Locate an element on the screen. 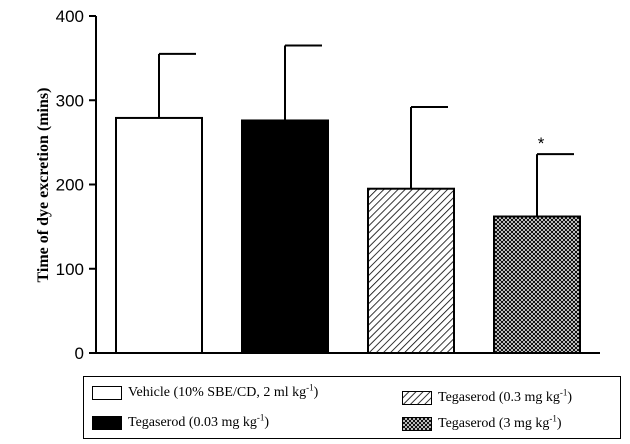 The width and height of the screenshot is (630, 444). y-tick-label-100: 100 is located at coordinates (70, 269).